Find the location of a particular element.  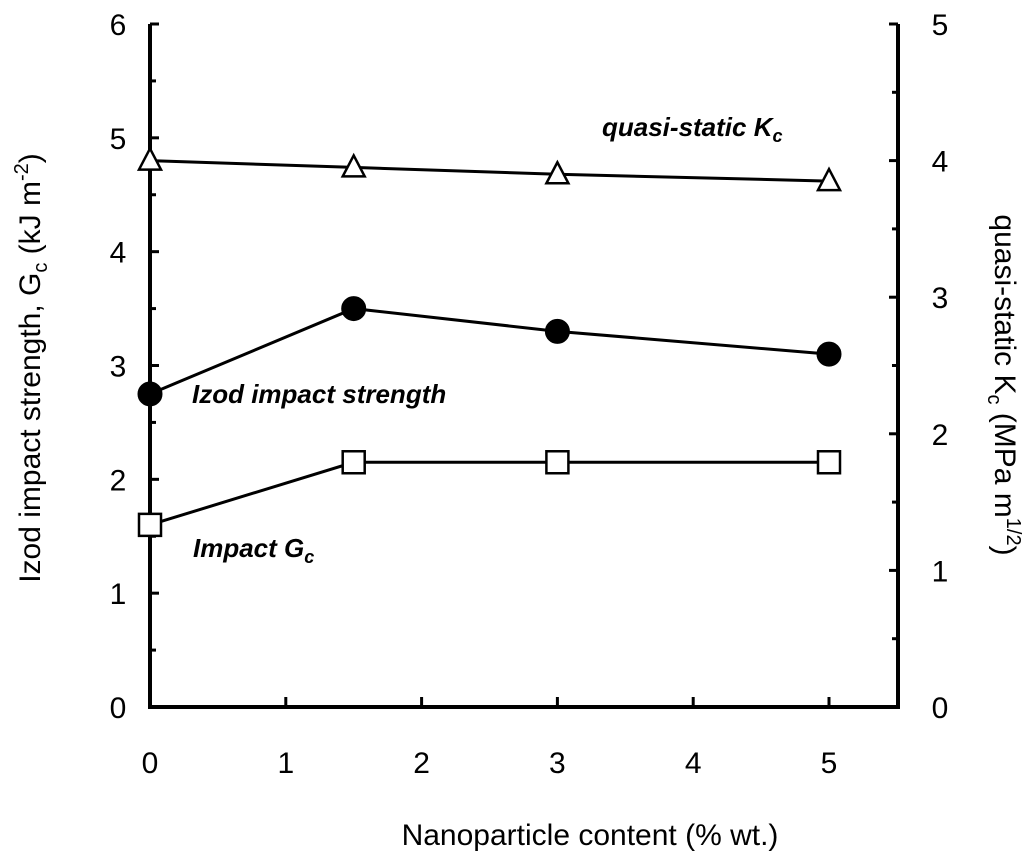

y-right-tick-label: 2 is located at coordinates (940, 435).